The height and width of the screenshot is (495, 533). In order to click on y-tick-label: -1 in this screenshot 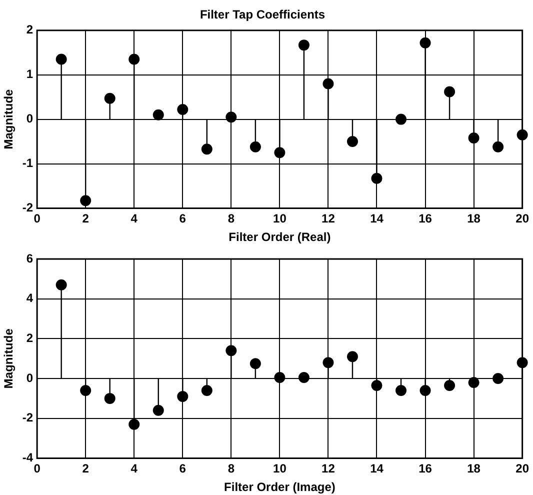, I will do `click(28, 163)`.